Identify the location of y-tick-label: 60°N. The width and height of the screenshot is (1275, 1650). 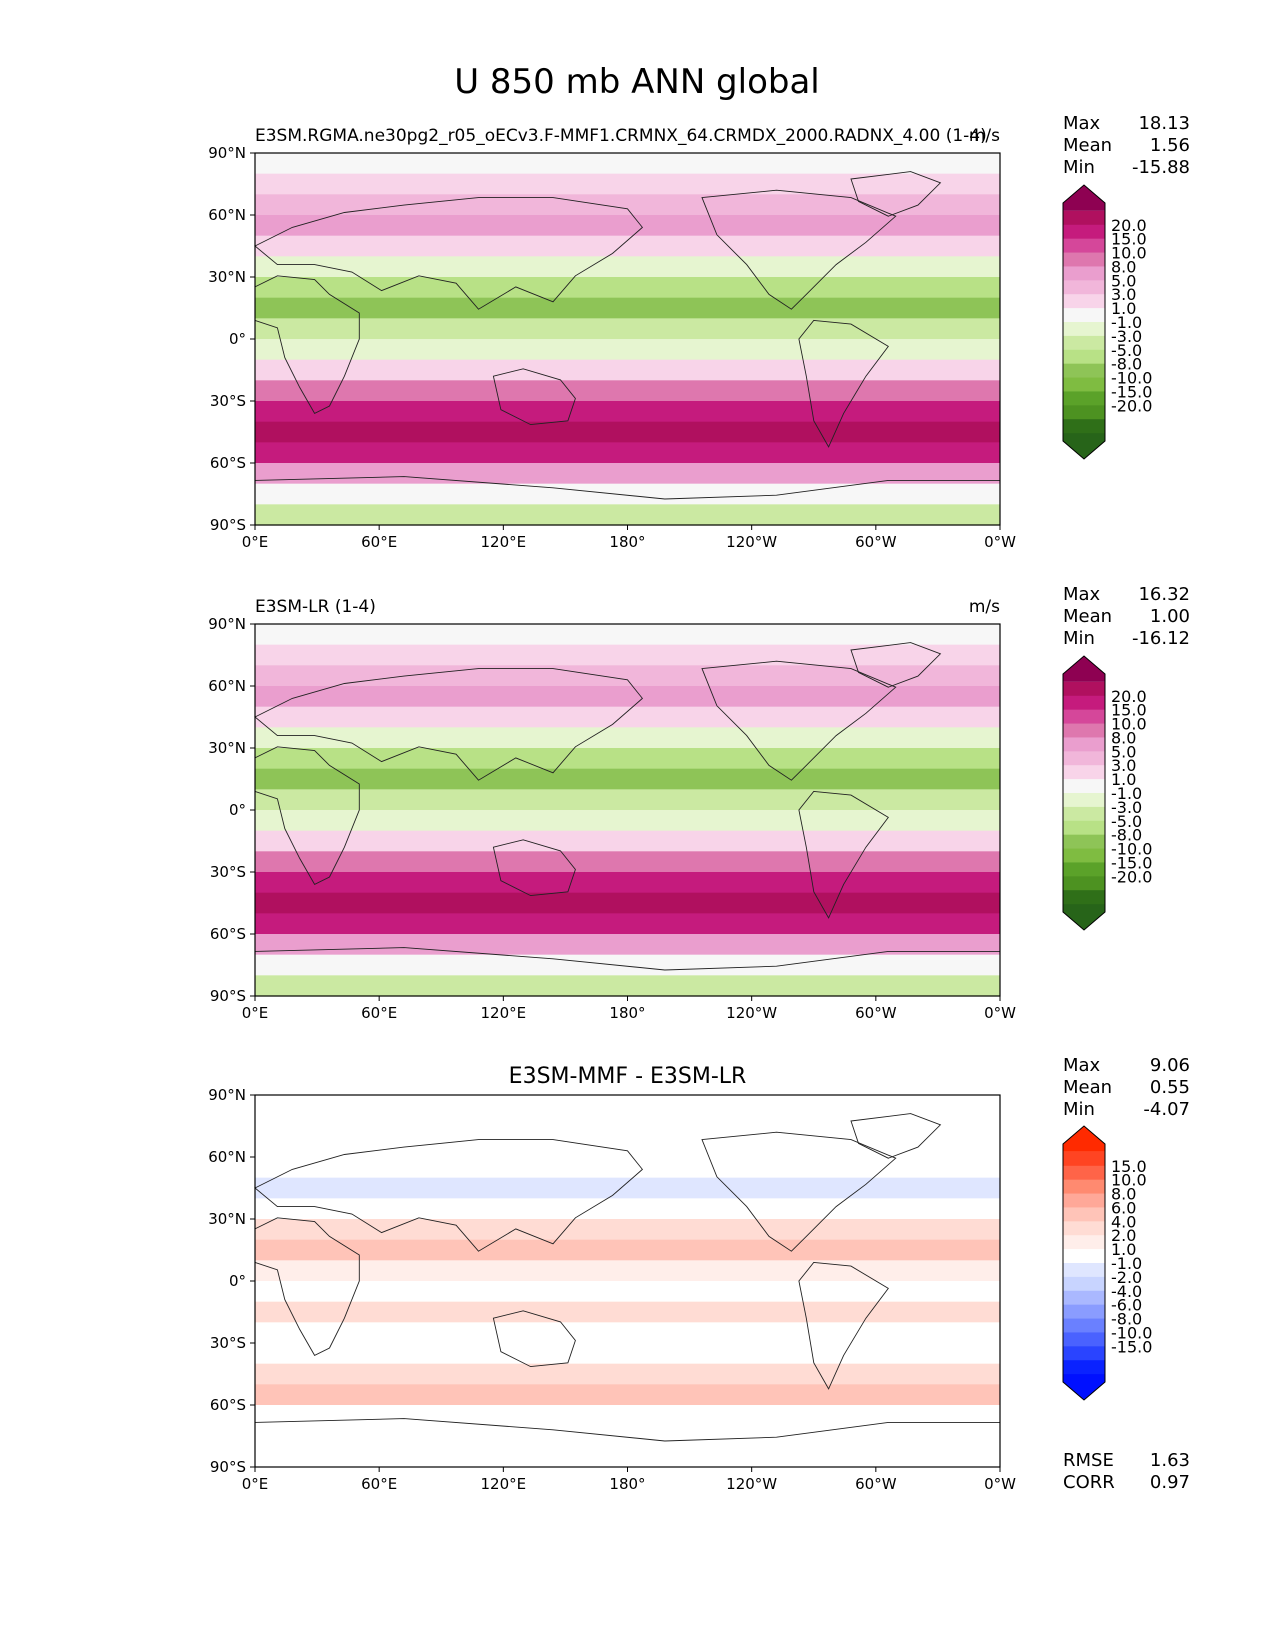
(227, 215).